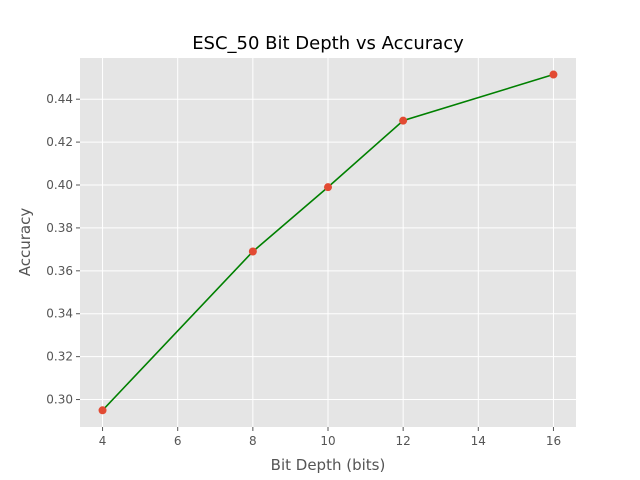  Describe the element at coordinates (59, 400) in the screenshot. I see `y-tick-label: 0.30` at that location.